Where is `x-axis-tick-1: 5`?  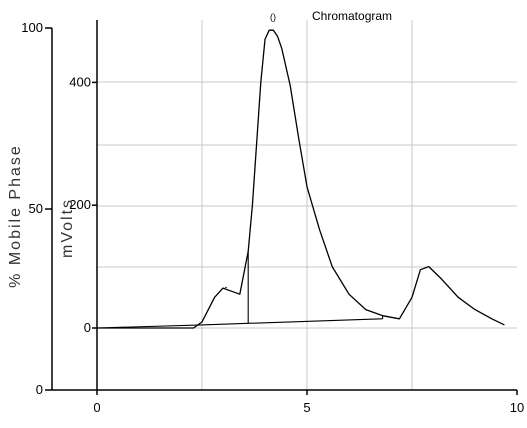
x-axis-tick-1: 5 is located at coordinates (306, 407).